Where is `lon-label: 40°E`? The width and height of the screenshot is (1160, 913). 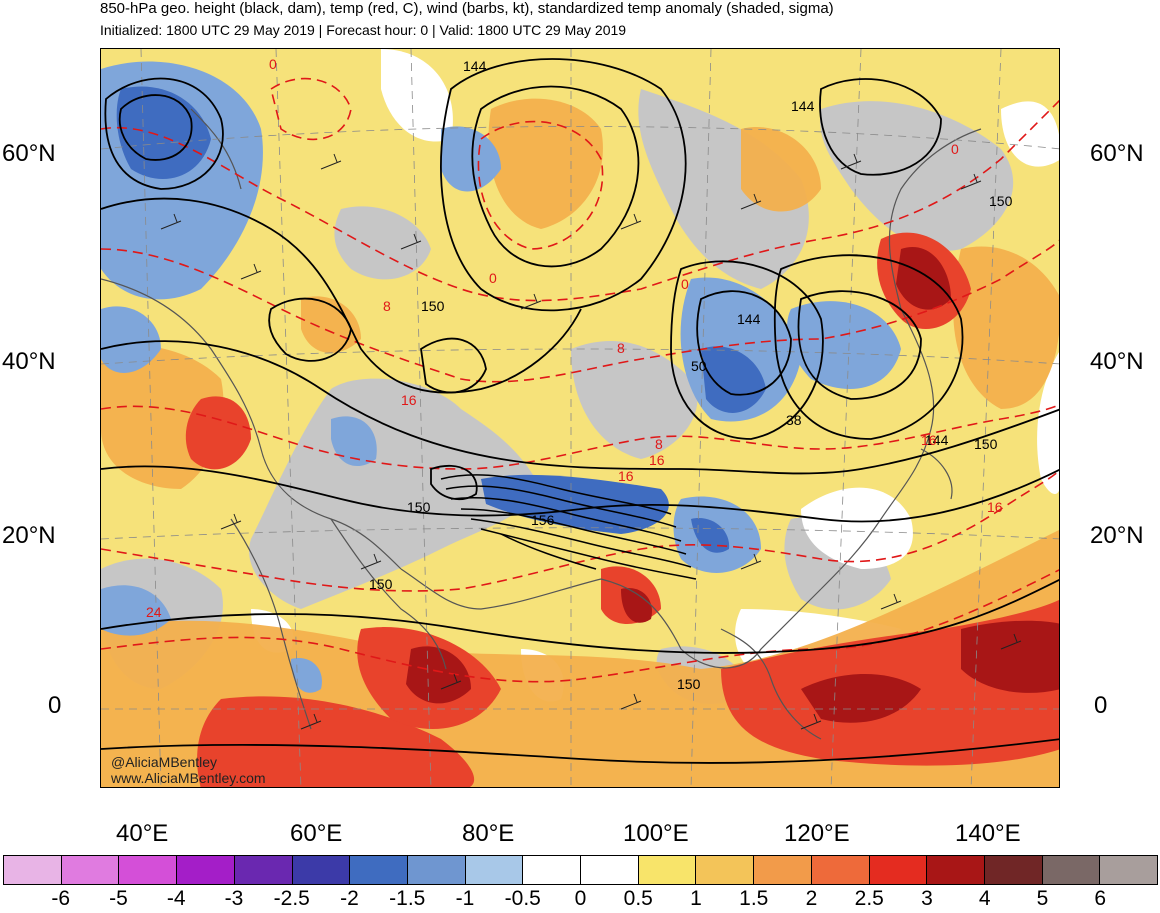
lon-label: 40°E is located at coordinates (142, 833).